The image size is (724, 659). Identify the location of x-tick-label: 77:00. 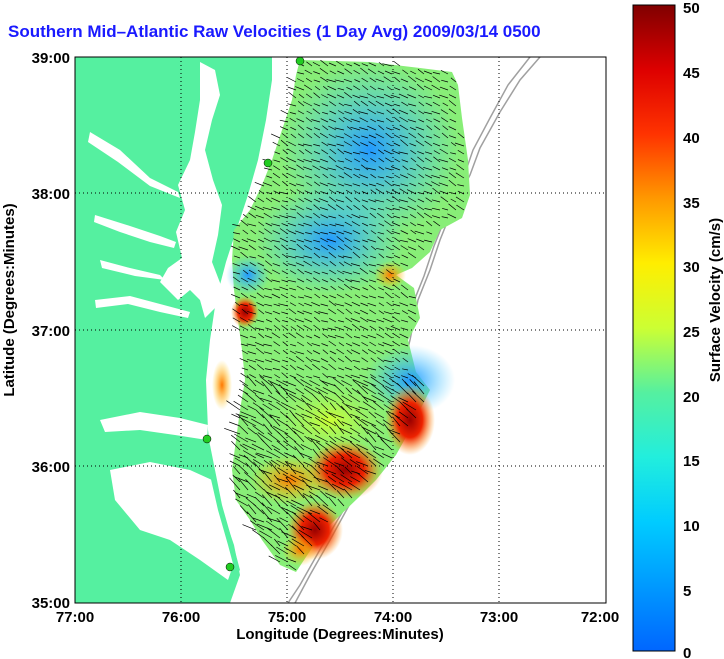
(75, 617).